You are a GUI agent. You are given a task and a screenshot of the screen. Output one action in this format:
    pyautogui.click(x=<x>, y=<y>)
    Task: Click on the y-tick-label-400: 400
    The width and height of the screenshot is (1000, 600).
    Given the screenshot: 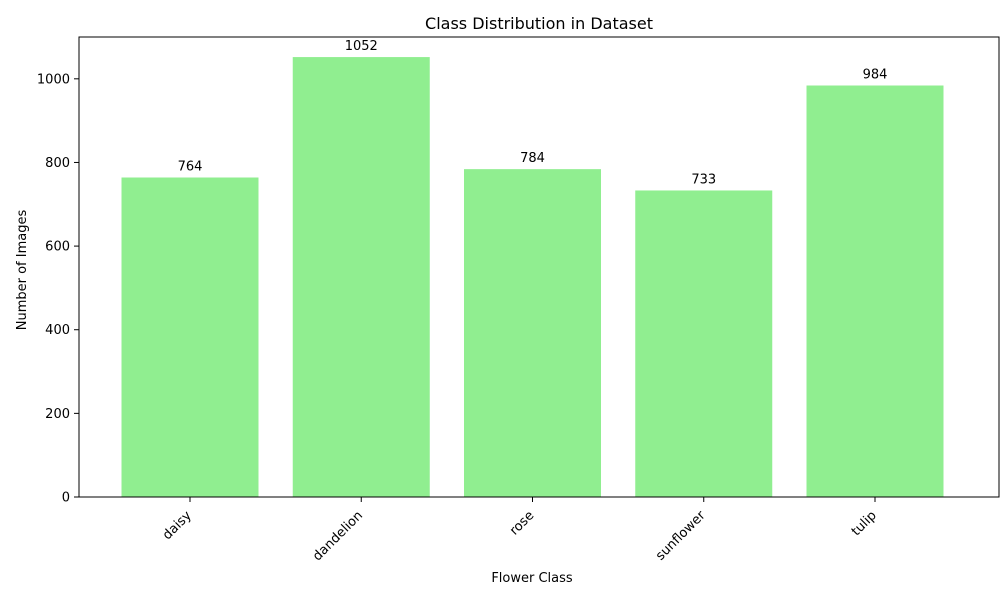 What is the action you would take?
    pyautogui.click(x=57, y=330)
    